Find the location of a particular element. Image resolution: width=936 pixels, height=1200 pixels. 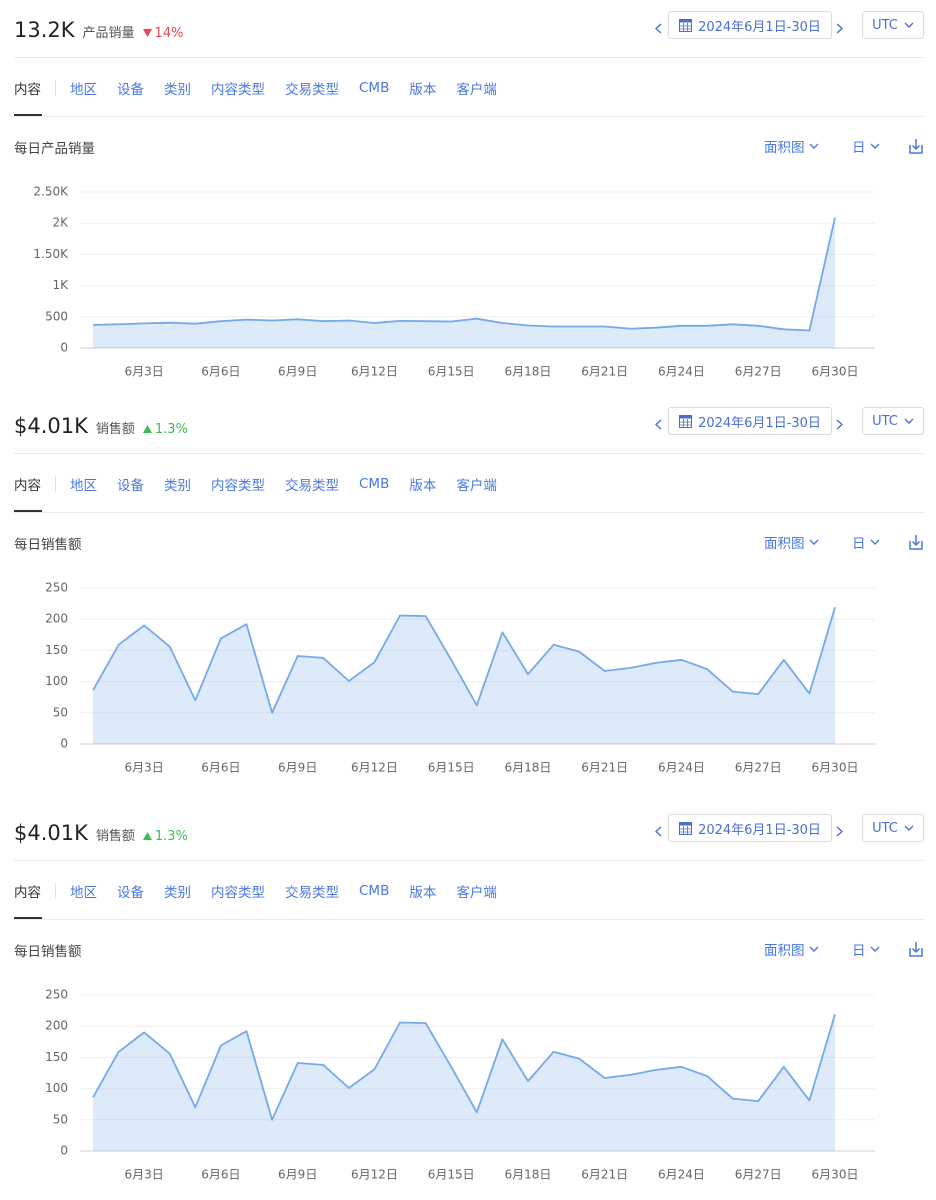

x-tick-label: 6月9日 is located at coordinates (297, 768).